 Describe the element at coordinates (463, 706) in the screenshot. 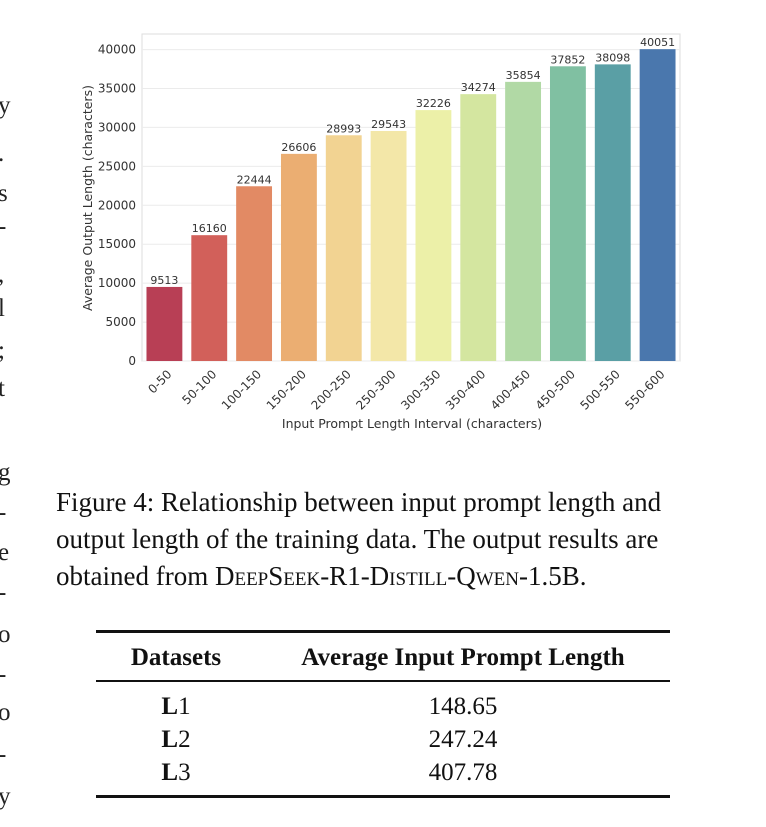

I see `value-cell: 148.65` at that location.